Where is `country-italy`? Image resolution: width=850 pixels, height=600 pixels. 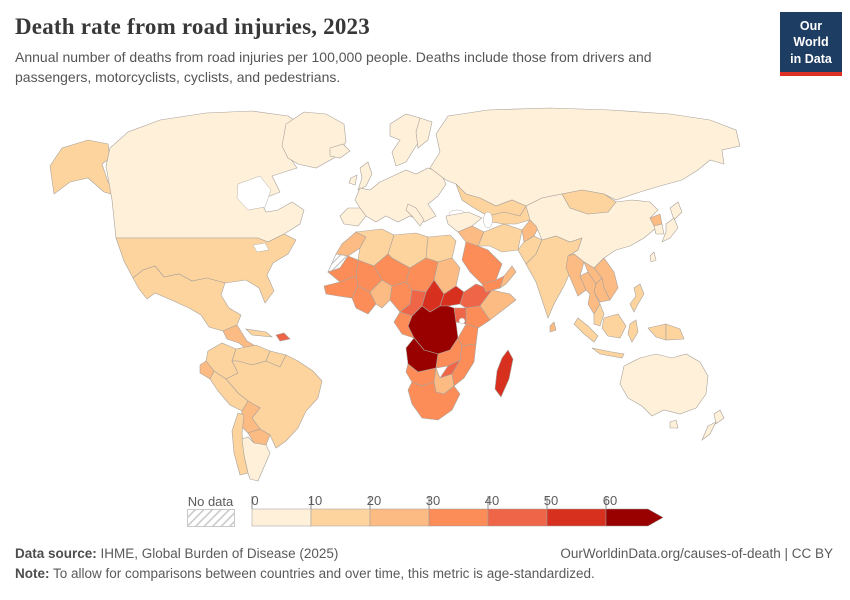 country-italy is located at coordinates (415, 215).